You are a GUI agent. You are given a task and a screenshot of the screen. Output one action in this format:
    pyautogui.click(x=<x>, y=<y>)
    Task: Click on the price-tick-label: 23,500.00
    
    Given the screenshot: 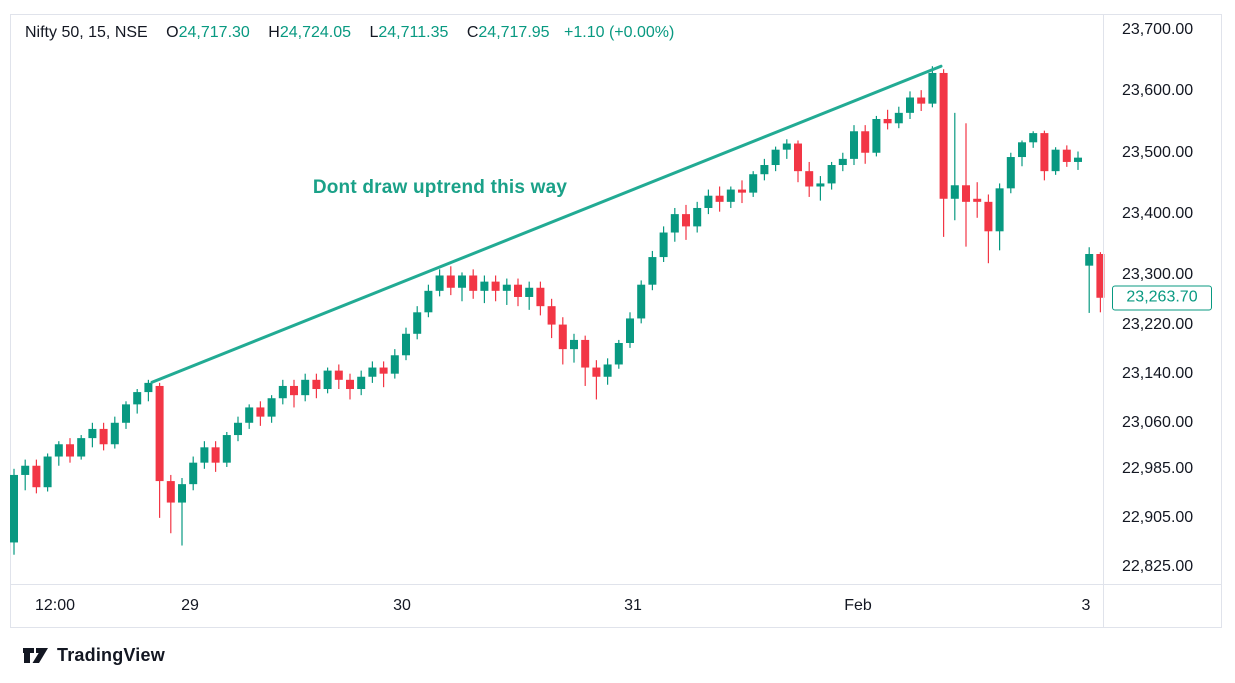 What is the action you would take?
    pyautogui.click(x=1158, y=152)
    